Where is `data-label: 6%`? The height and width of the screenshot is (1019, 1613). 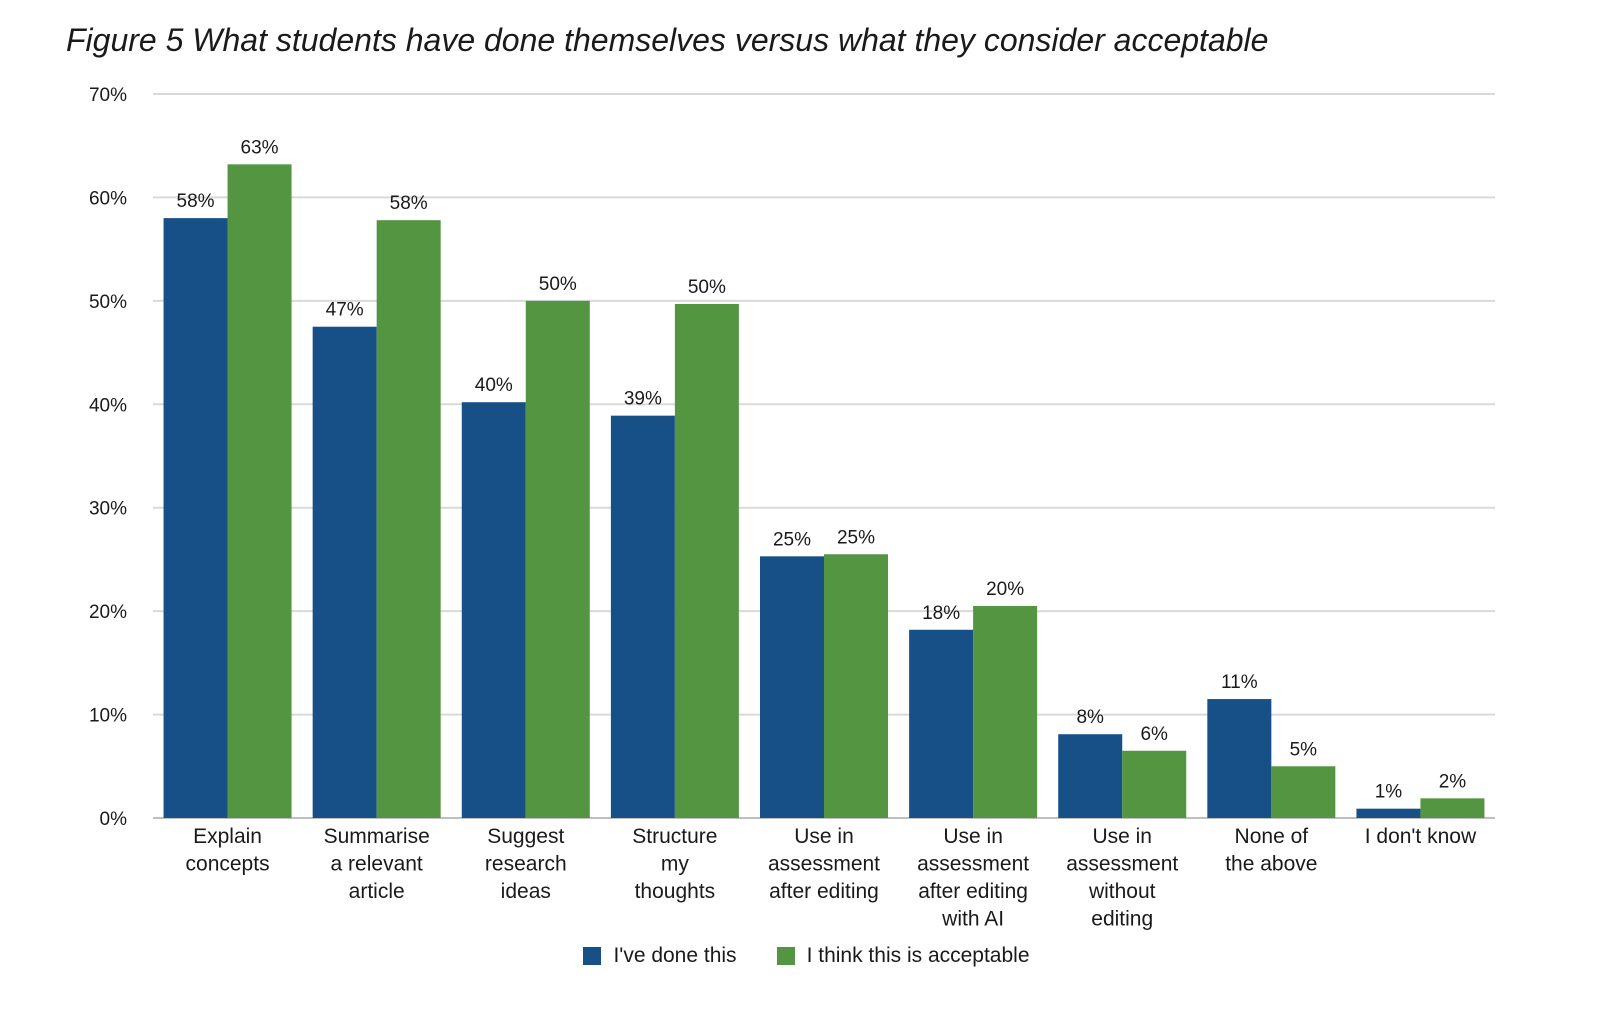
data-label: 6% is located at coordinates (1154, 734).